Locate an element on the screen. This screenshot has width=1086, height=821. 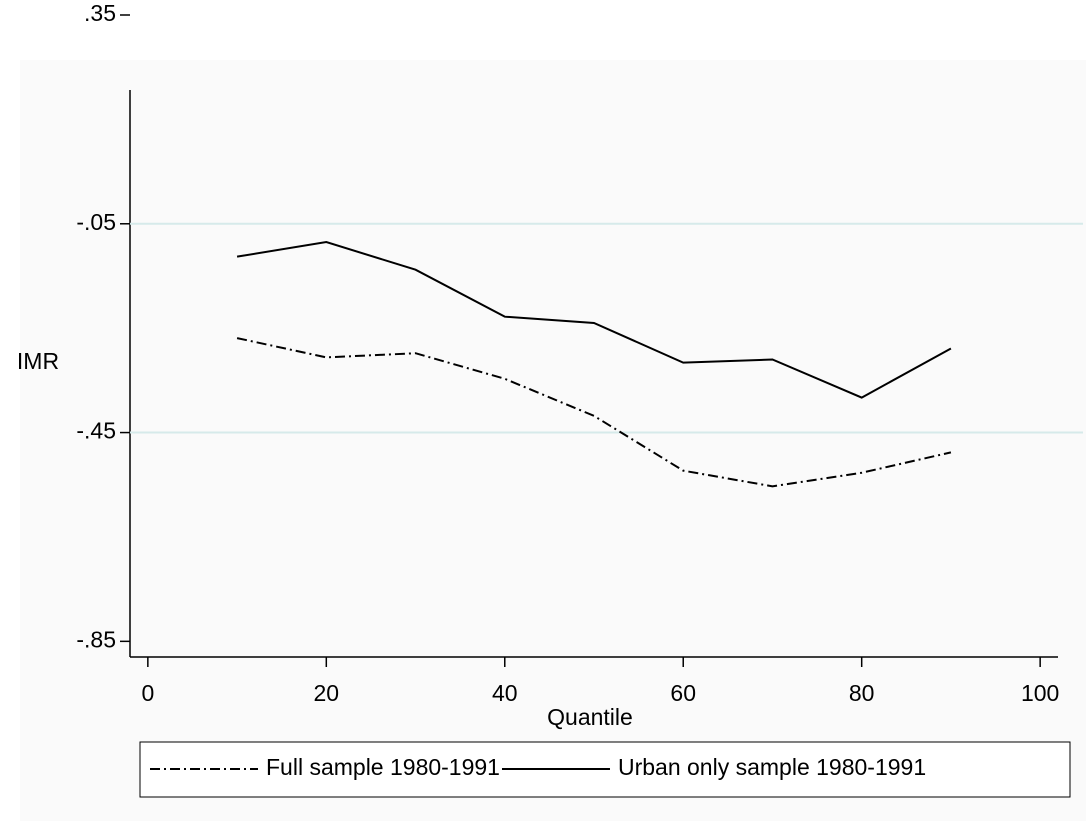
legend-label: Urban only sample 1980-1991 is located at coordinates (772, 767).